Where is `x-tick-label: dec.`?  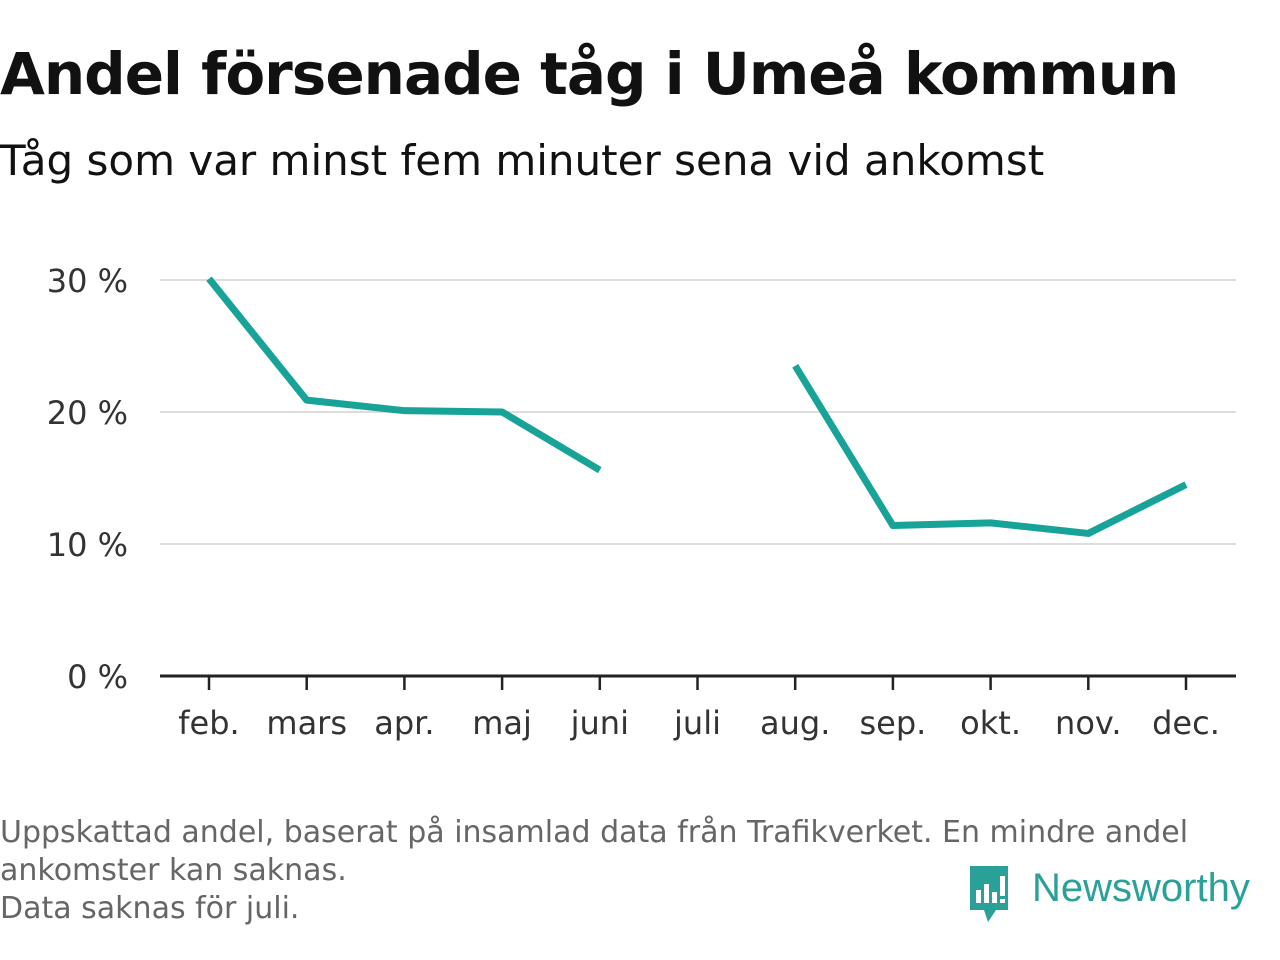 x-tick-label: dec. is located at coordinates (1186, 723).